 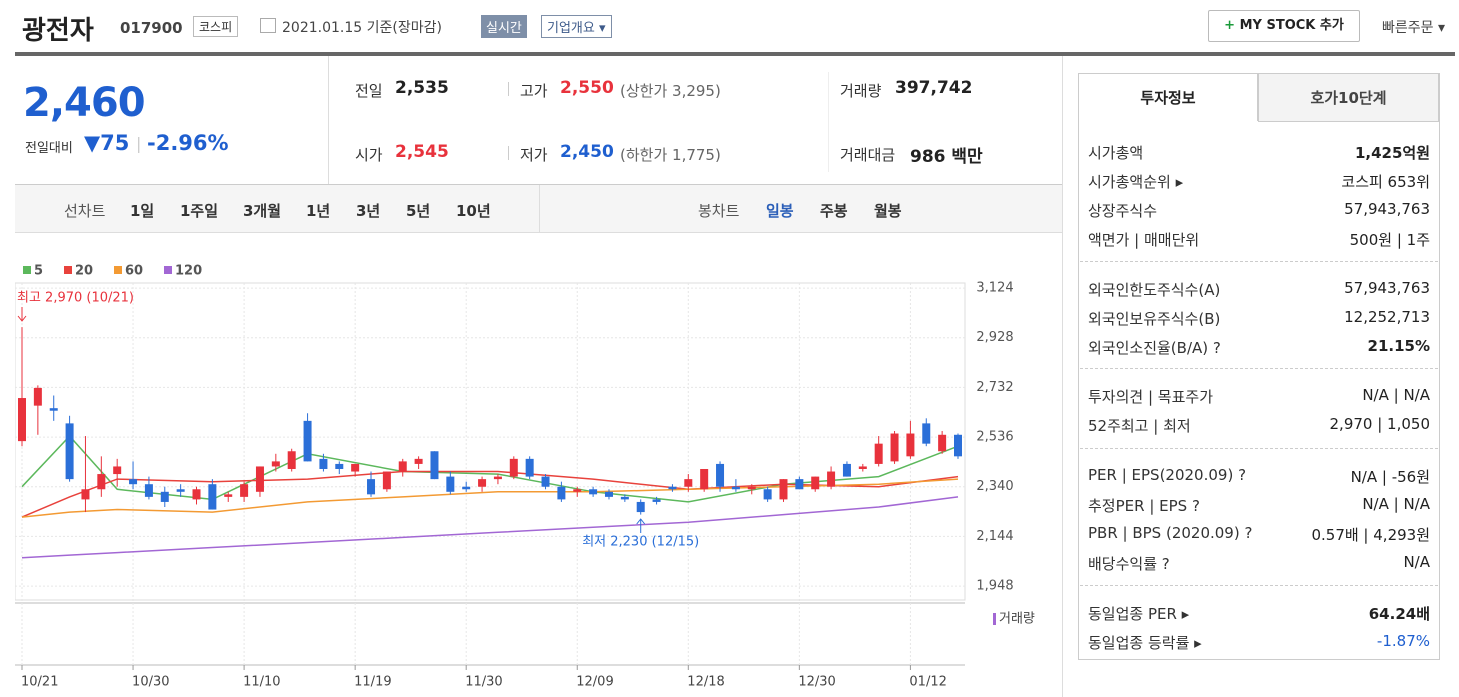 I want to click on period-item: 1주일, so click(x=199, y=211).